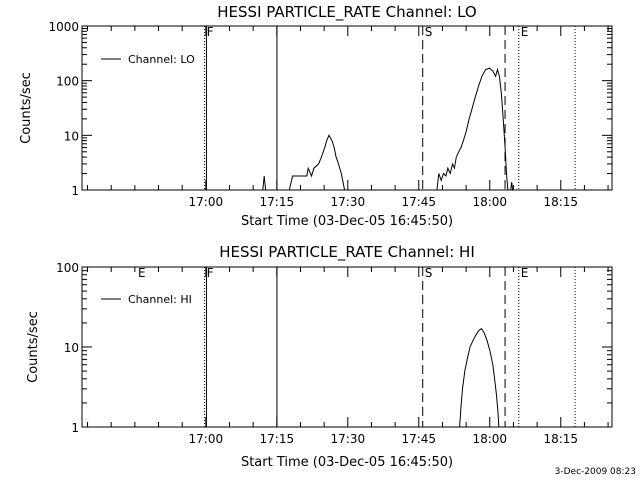 This screenshot has height=480, width=640. I want to click on chart-title: HESSI PARTICLE_RATE Channel: HI, so click(347, 252).